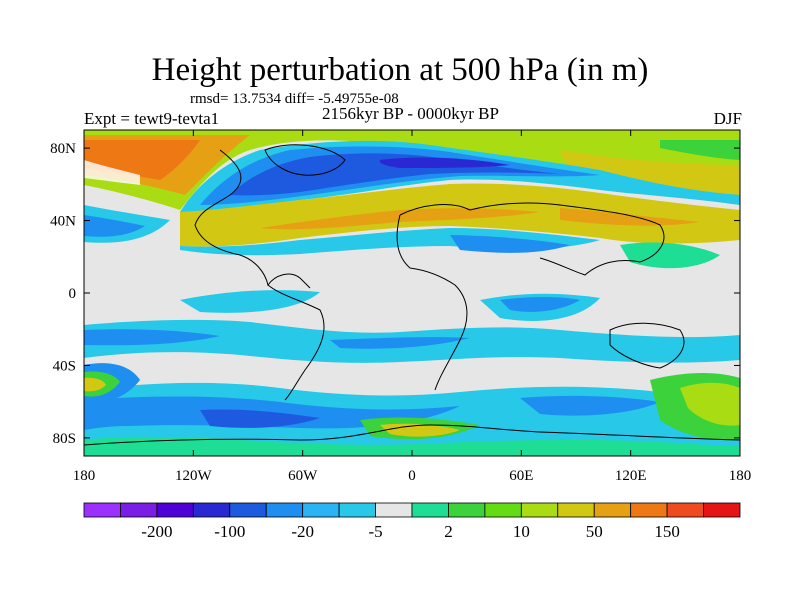 Image resolution: width=800 pixels, height=600 pixels. Describe the element at coordinates (302, 531) in the screenshot. I see `colorbar-label: -20` at that location.